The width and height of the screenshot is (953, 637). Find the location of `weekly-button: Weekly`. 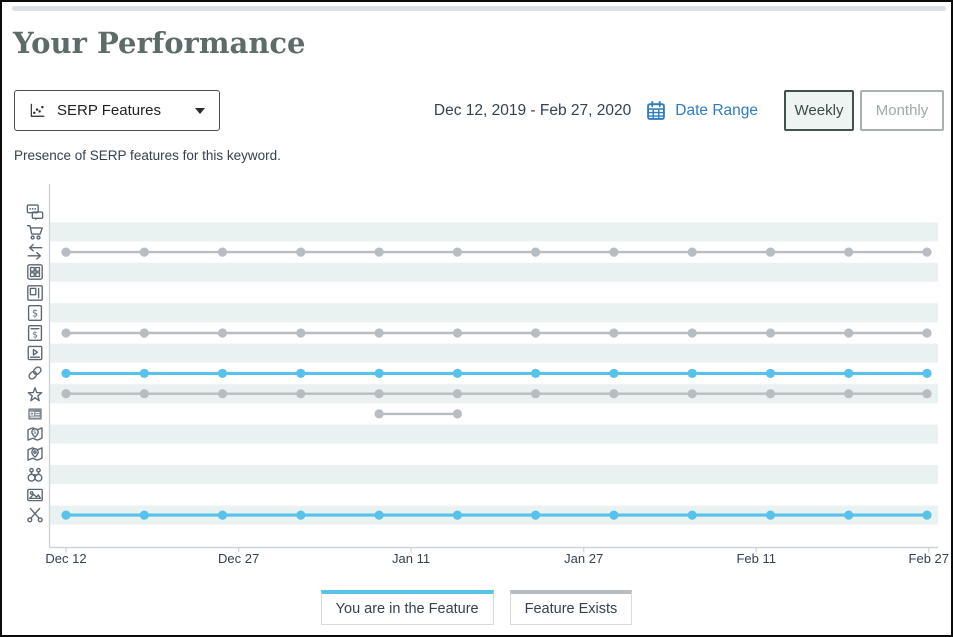

weekly-button: Weekly is located at coordinates (819, 110).